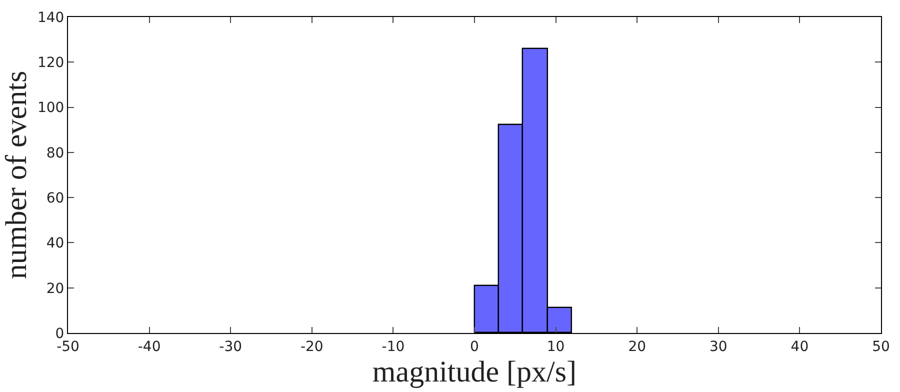 Image resolution: width=900 pixels, height=392 pixels. What do you see at coordinates (55, 288) in the screenshot?
I see `y-tick-label: 20` at bounding box center [55, 288].